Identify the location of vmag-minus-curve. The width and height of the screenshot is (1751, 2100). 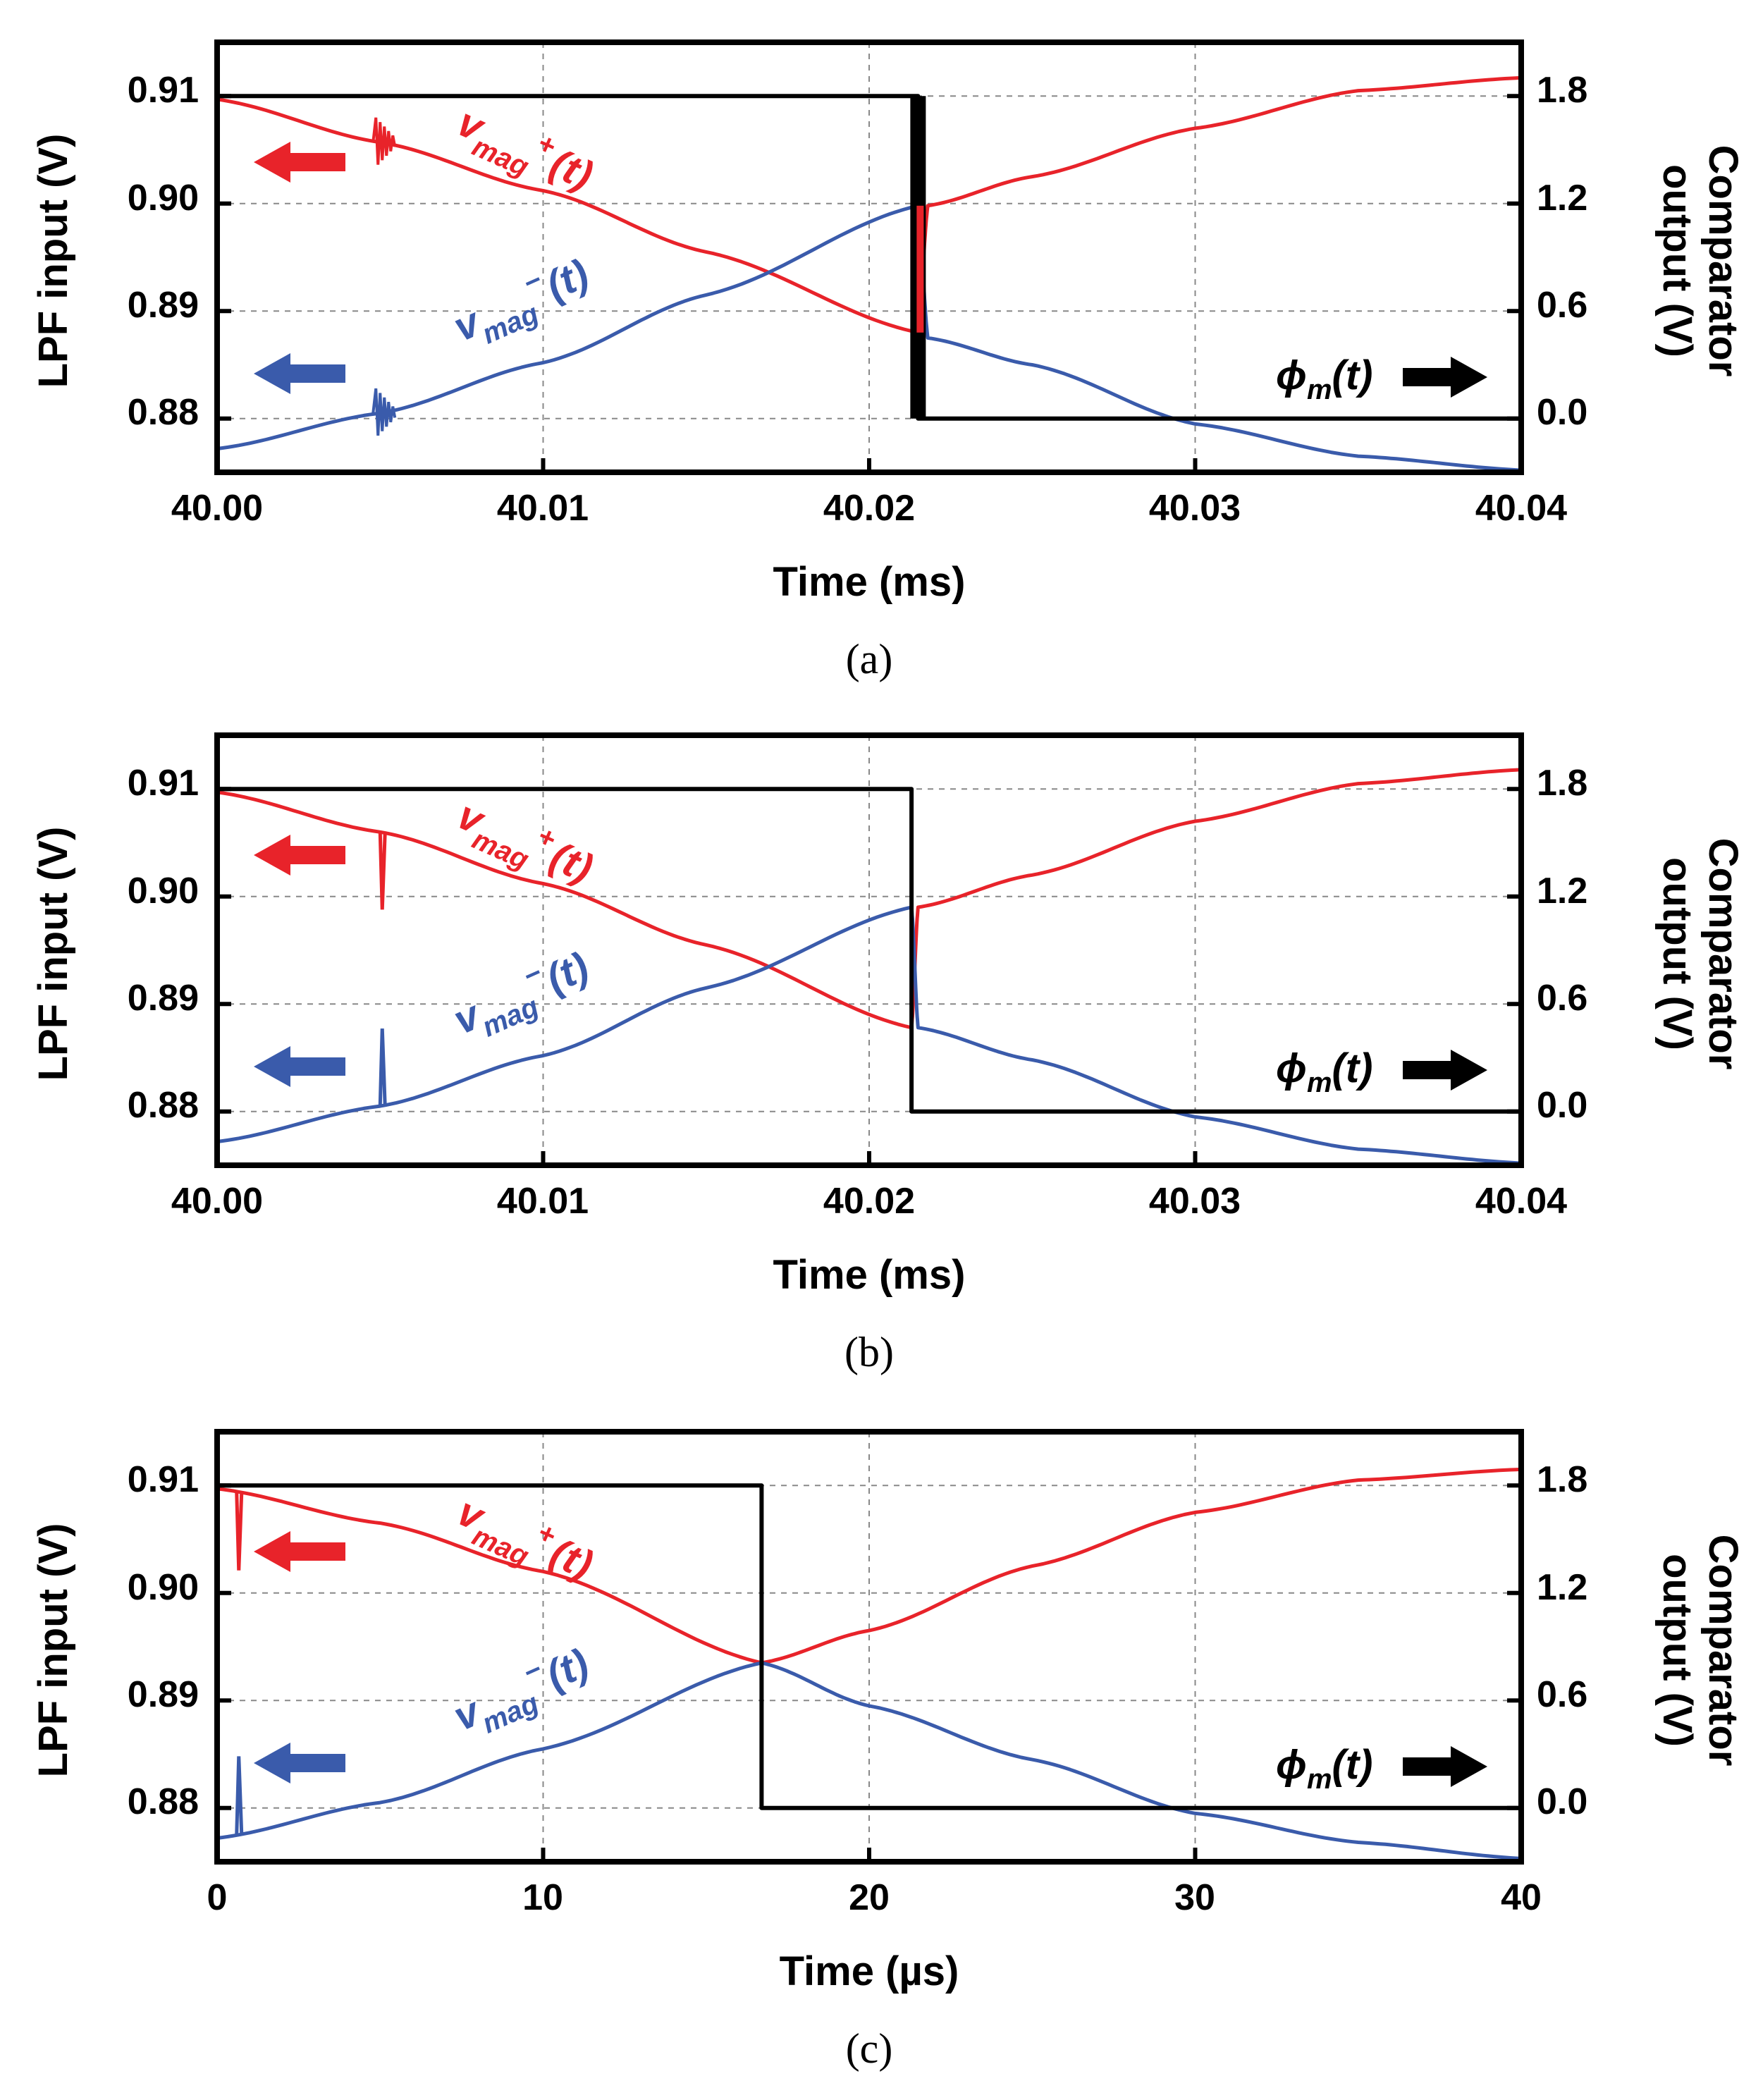
(869, 1761).